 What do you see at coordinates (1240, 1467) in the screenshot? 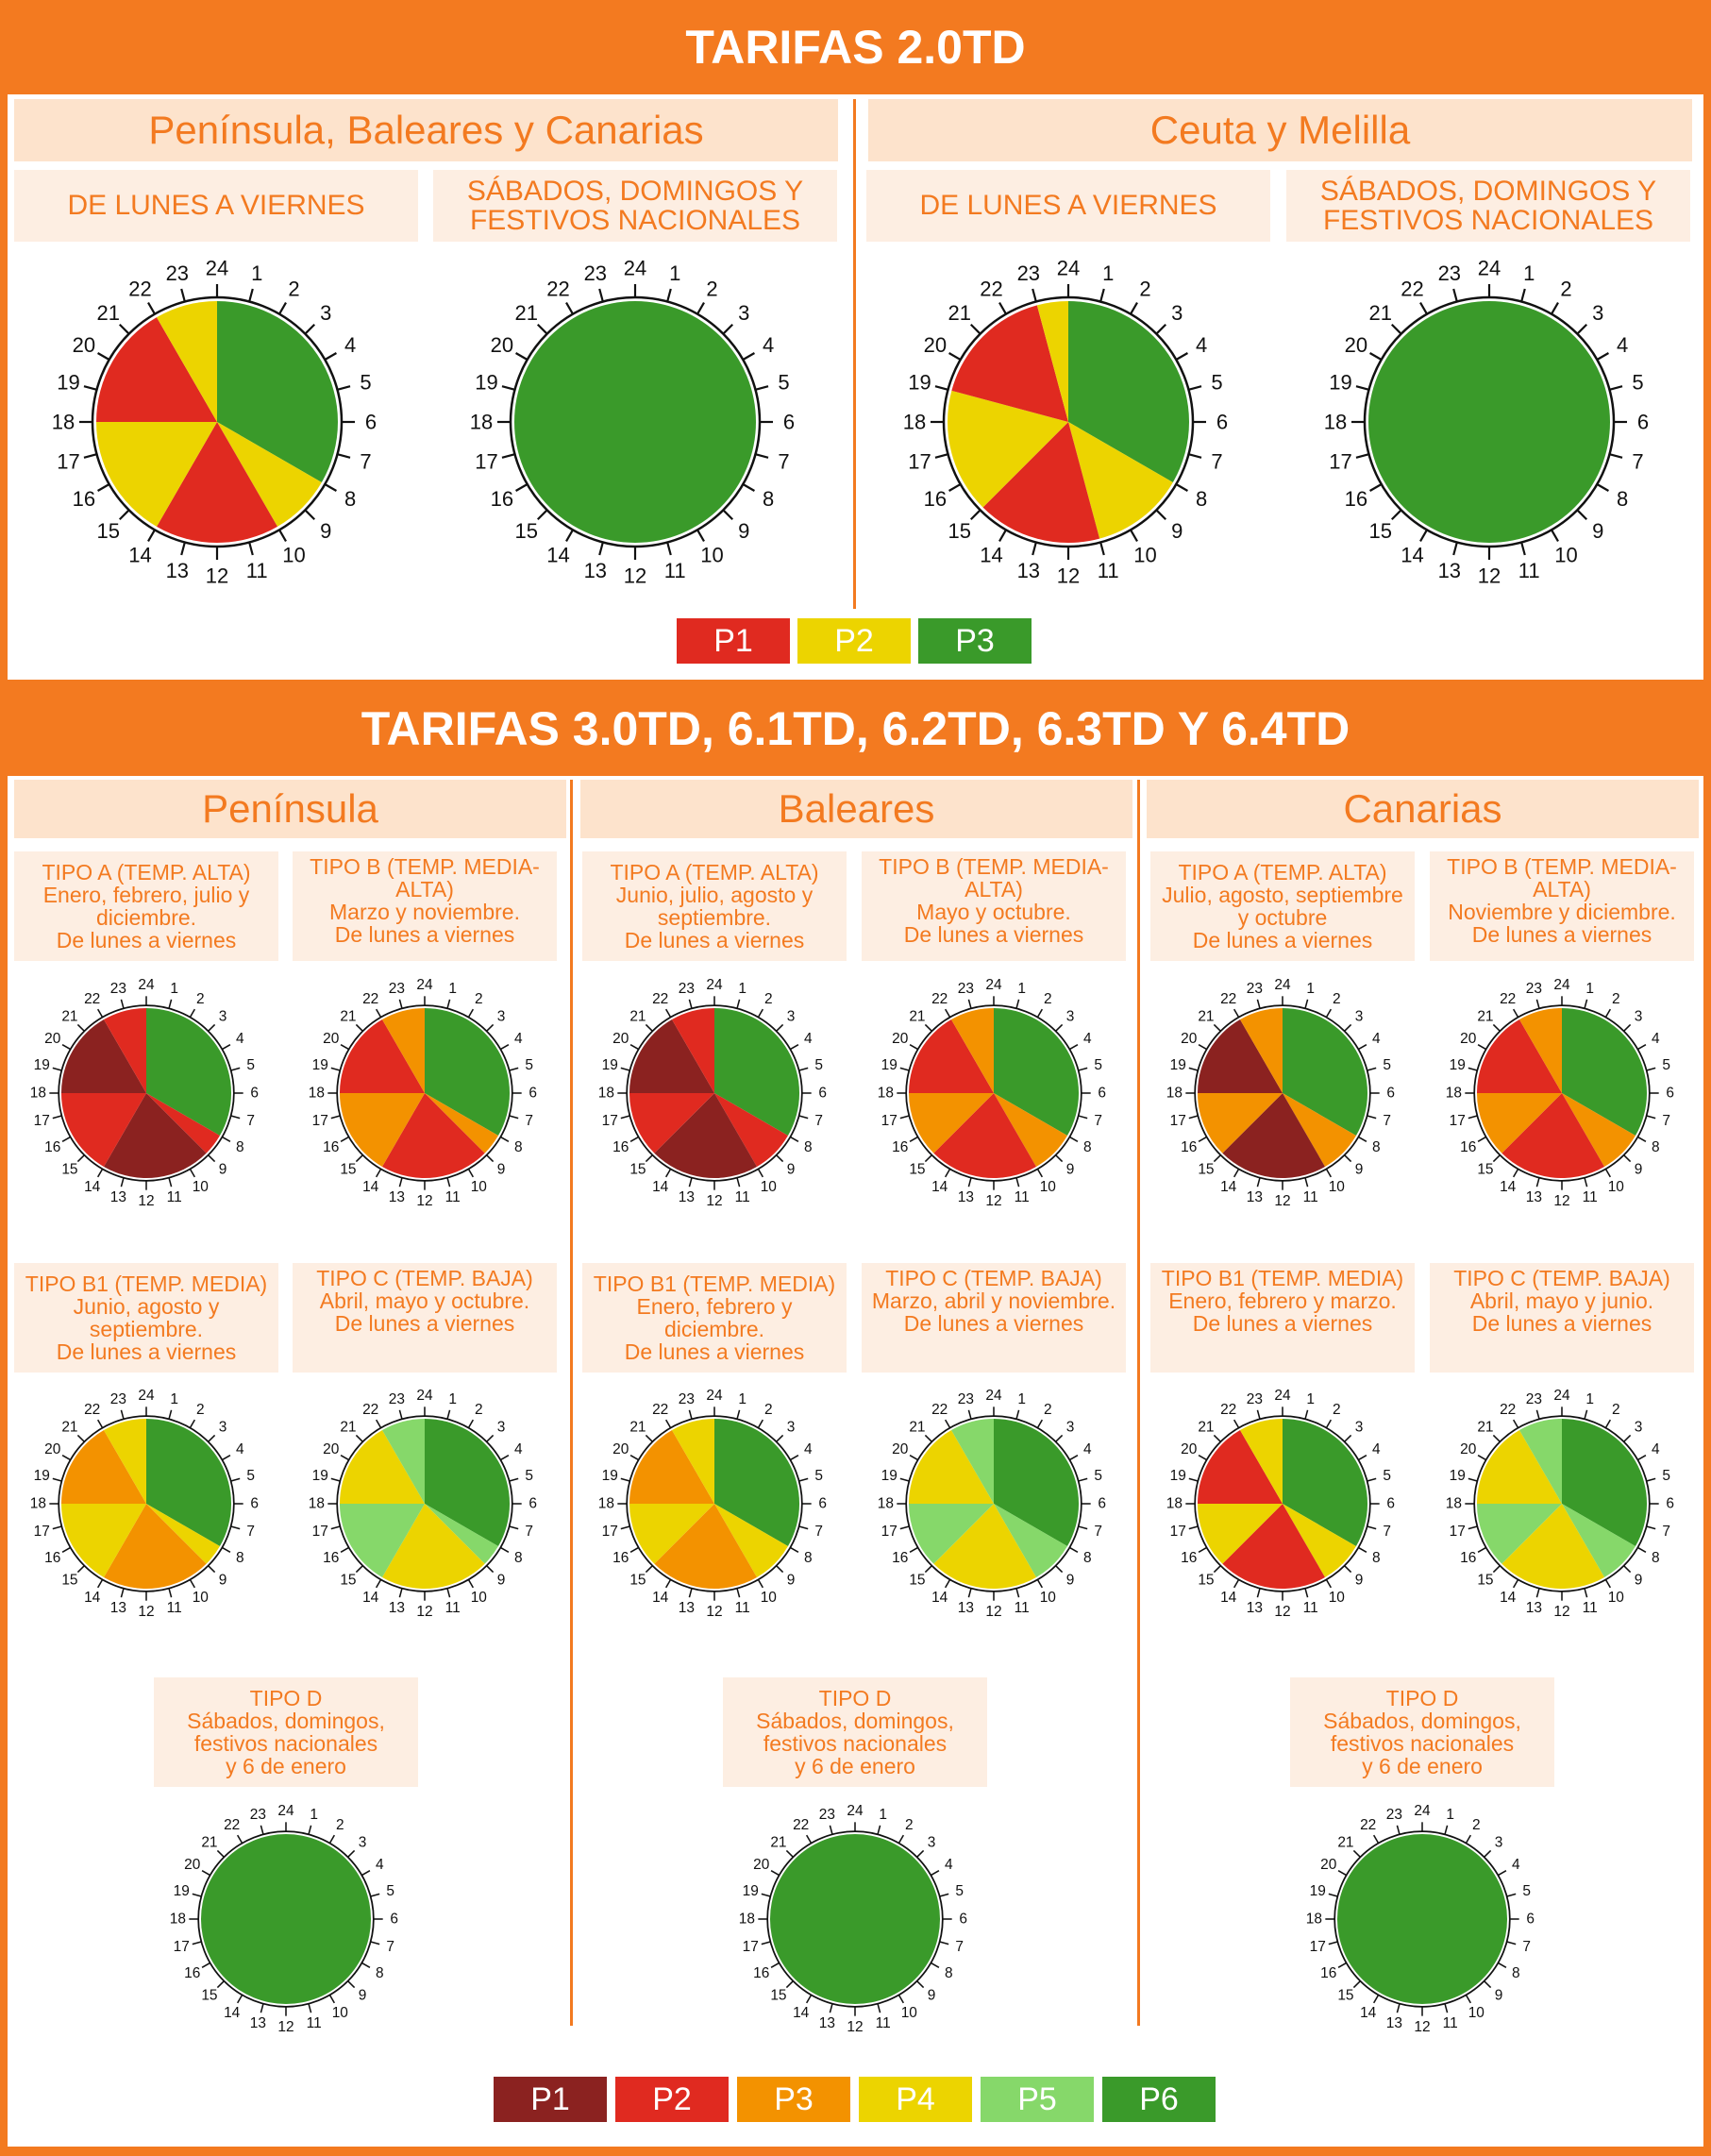
I see `clock-sector-P2` at bounding box center [1240, 1467].